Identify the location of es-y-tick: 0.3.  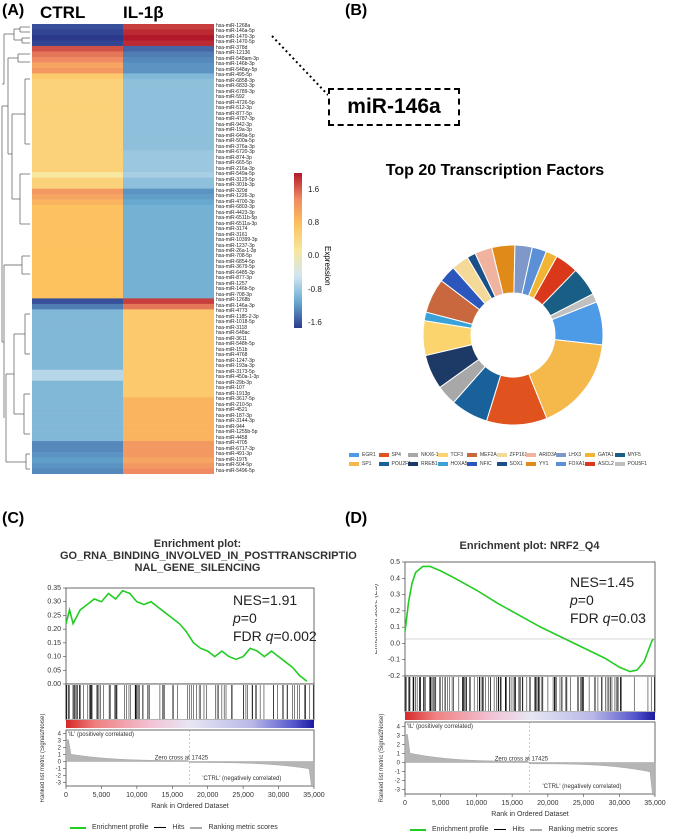
(395, 595).